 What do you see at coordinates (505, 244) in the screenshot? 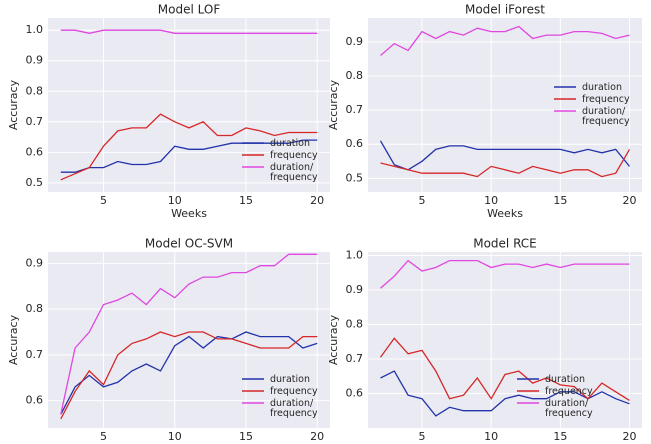
I see `chart-title: Model RCE` at bounding box center [505, 244].